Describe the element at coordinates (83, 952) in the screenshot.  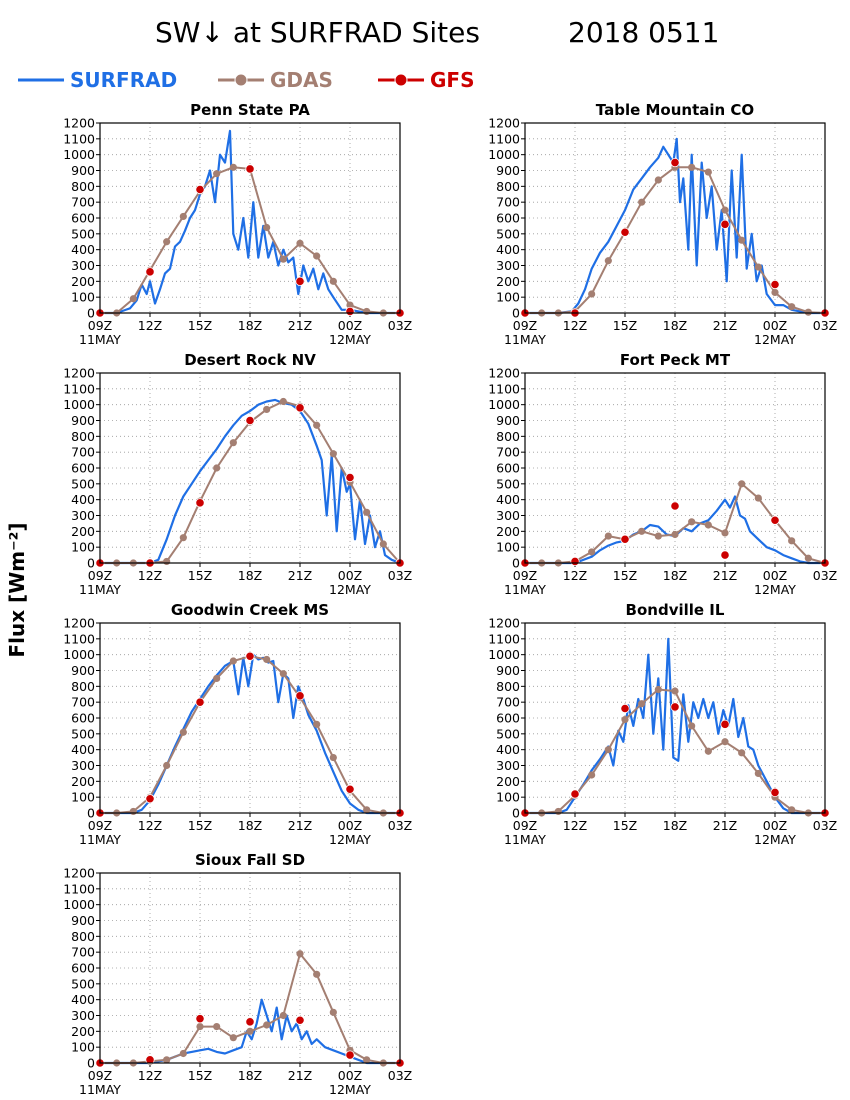
I see `y-tick-label: 700` at that location.